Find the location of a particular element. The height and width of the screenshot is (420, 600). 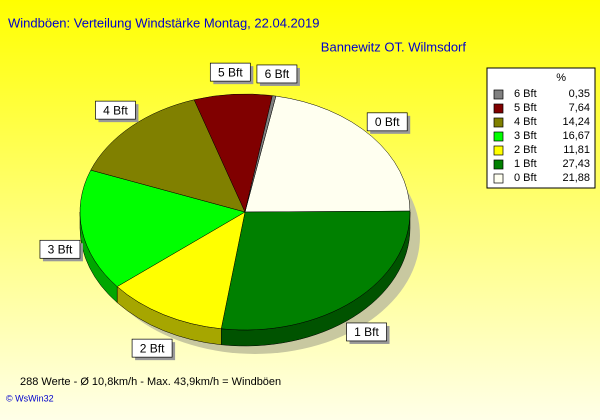

legend-label: 5 Bft is located at coordinates (525, 108).